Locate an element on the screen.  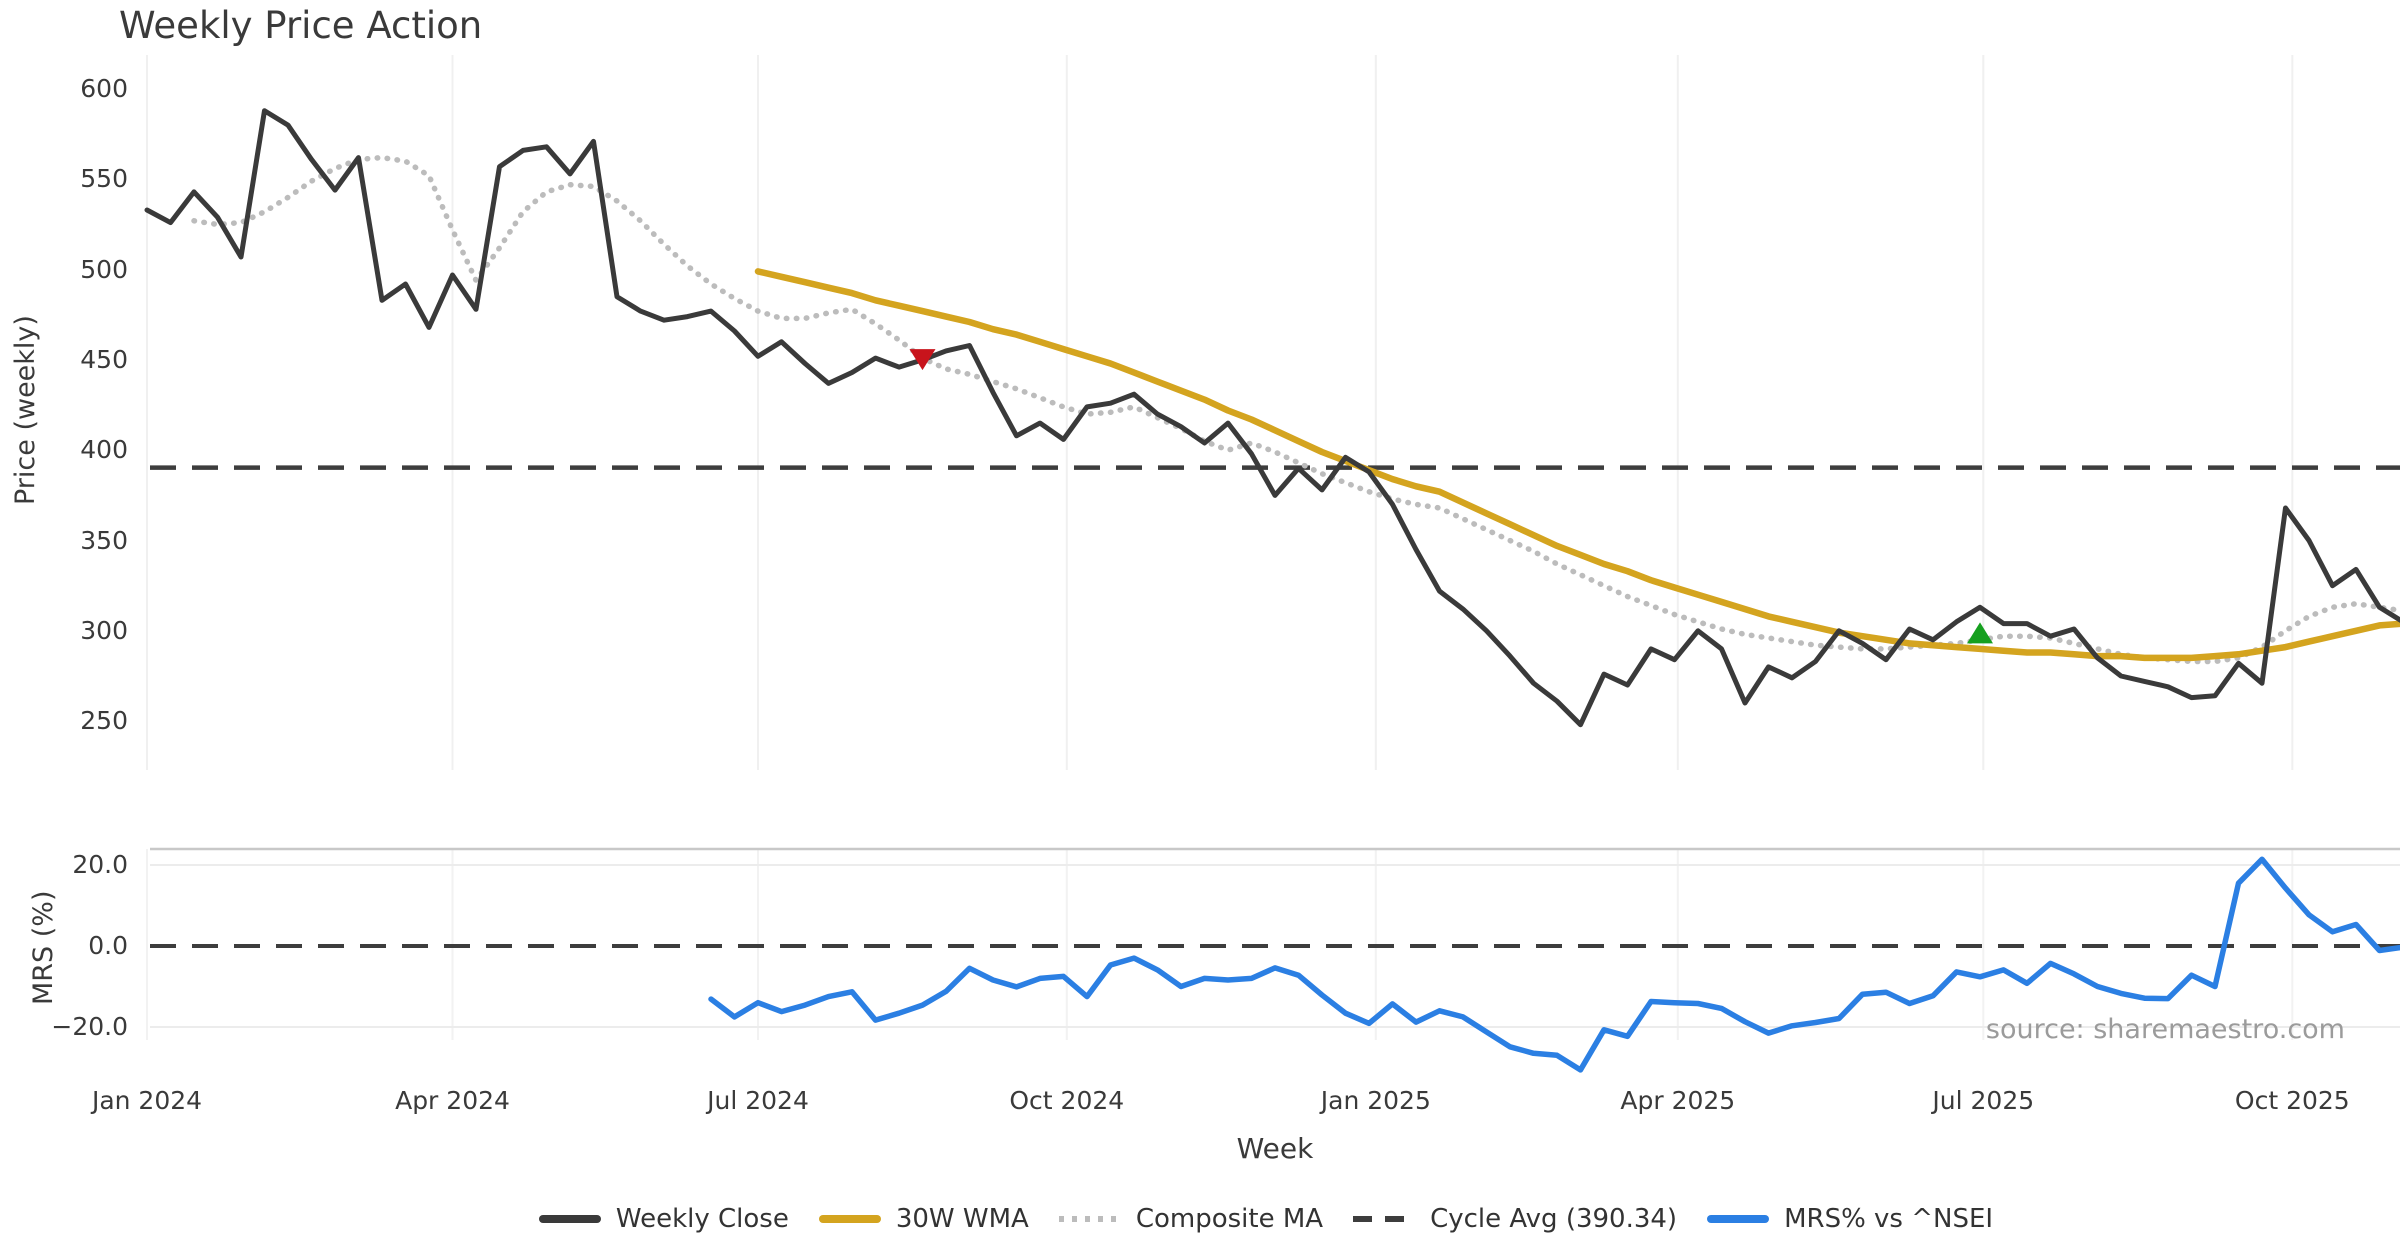
x-tick-label: Jan 2024 is located at coordinates (147, 1100).